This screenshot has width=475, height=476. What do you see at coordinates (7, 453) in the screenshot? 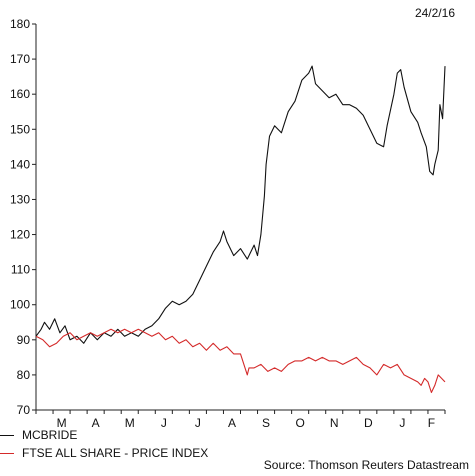
I see `legend-swatch-ftse` at bounding box center [7, 453].